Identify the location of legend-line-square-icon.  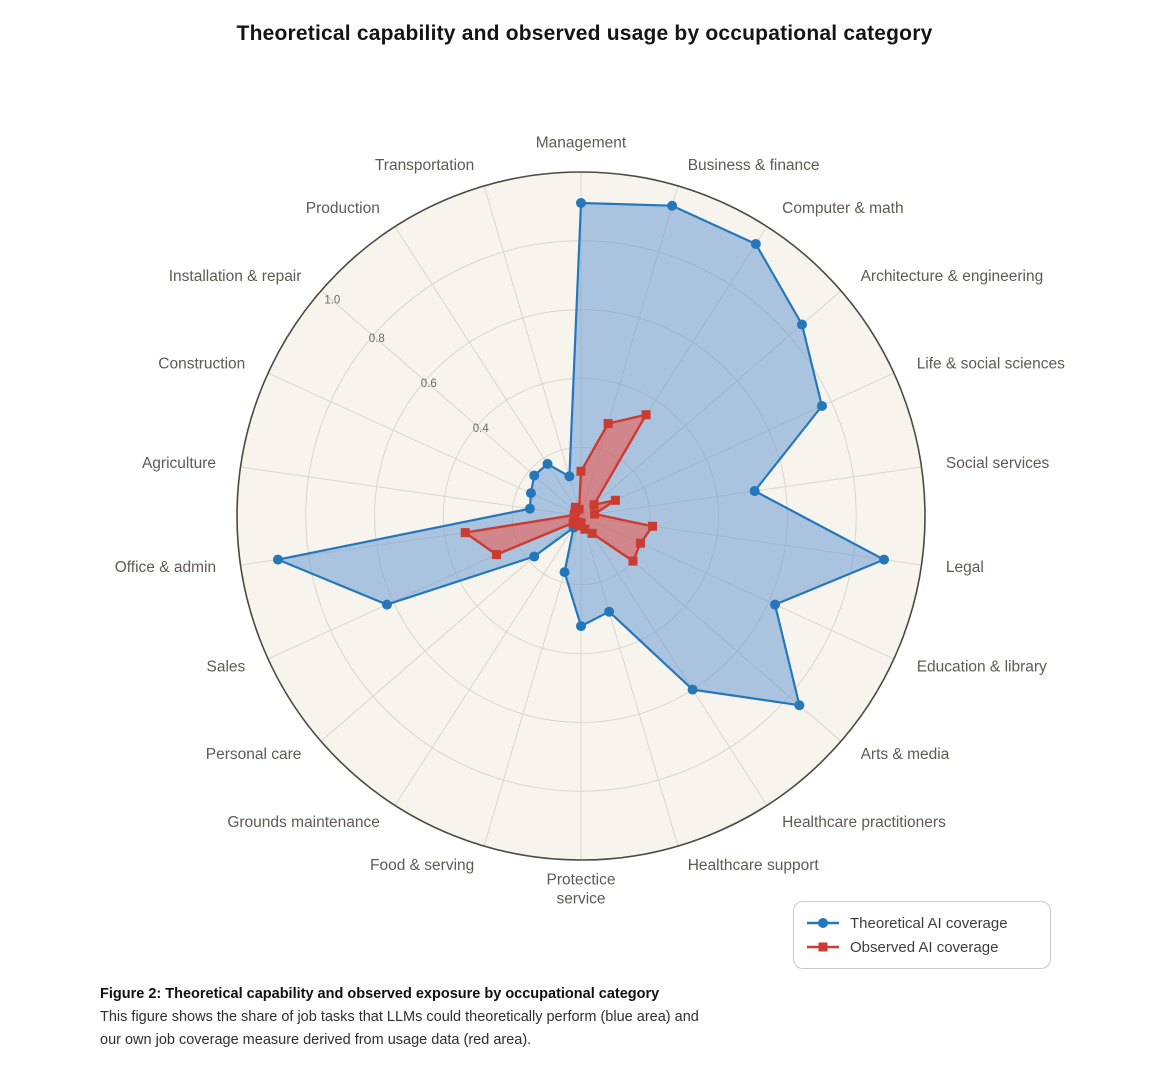
(823, 947).